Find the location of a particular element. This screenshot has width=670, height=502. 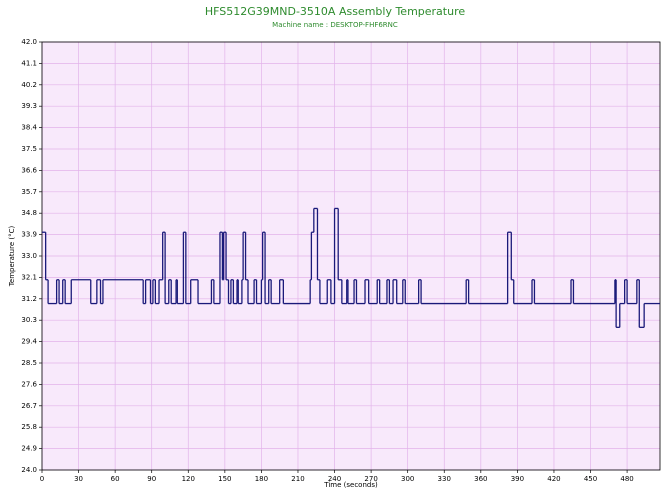

y-tick-label: 37.5 is located at coordinates (29, 149).